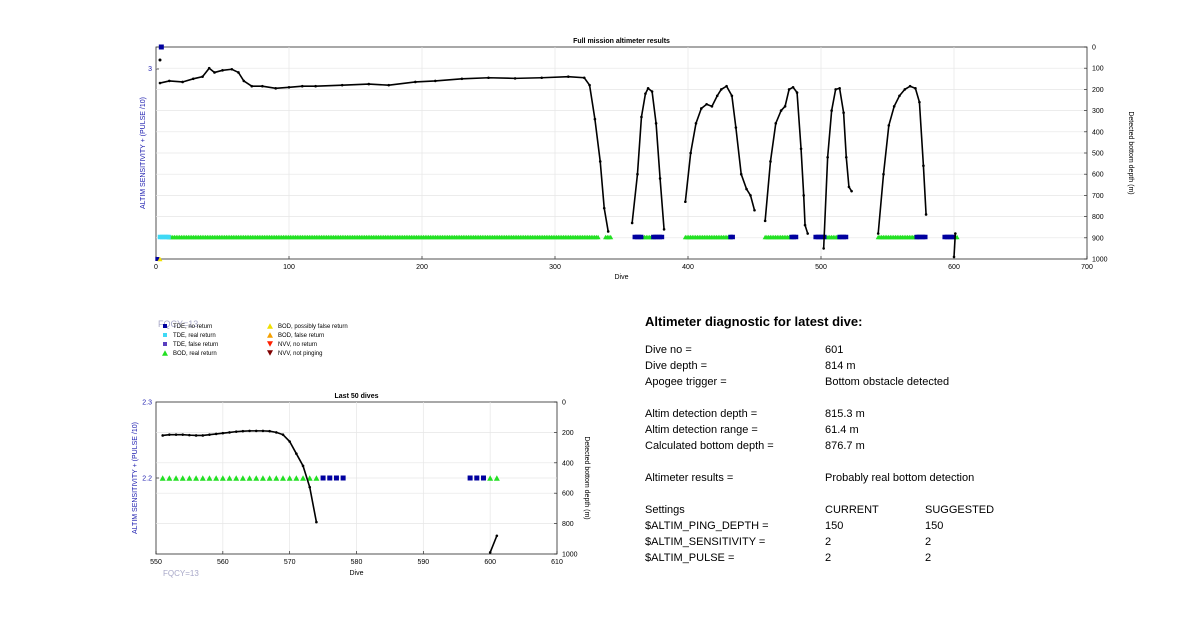 Image resolution: width=1200 pixels, height=622 pixels. Describe the element at coordinates (165, 344) in the screenshot. I see `legend-marker-tde-false-return` at that location.